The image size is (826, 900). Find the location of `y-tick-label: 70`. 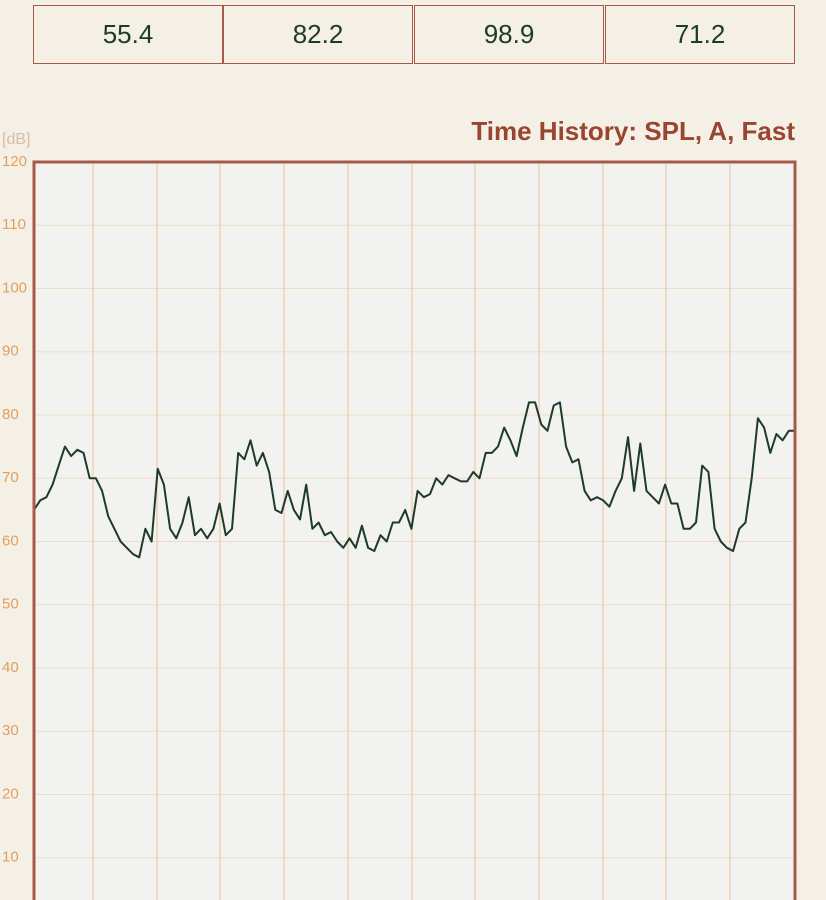

y-tick-label: 70 is located at coordinates (10, 477).